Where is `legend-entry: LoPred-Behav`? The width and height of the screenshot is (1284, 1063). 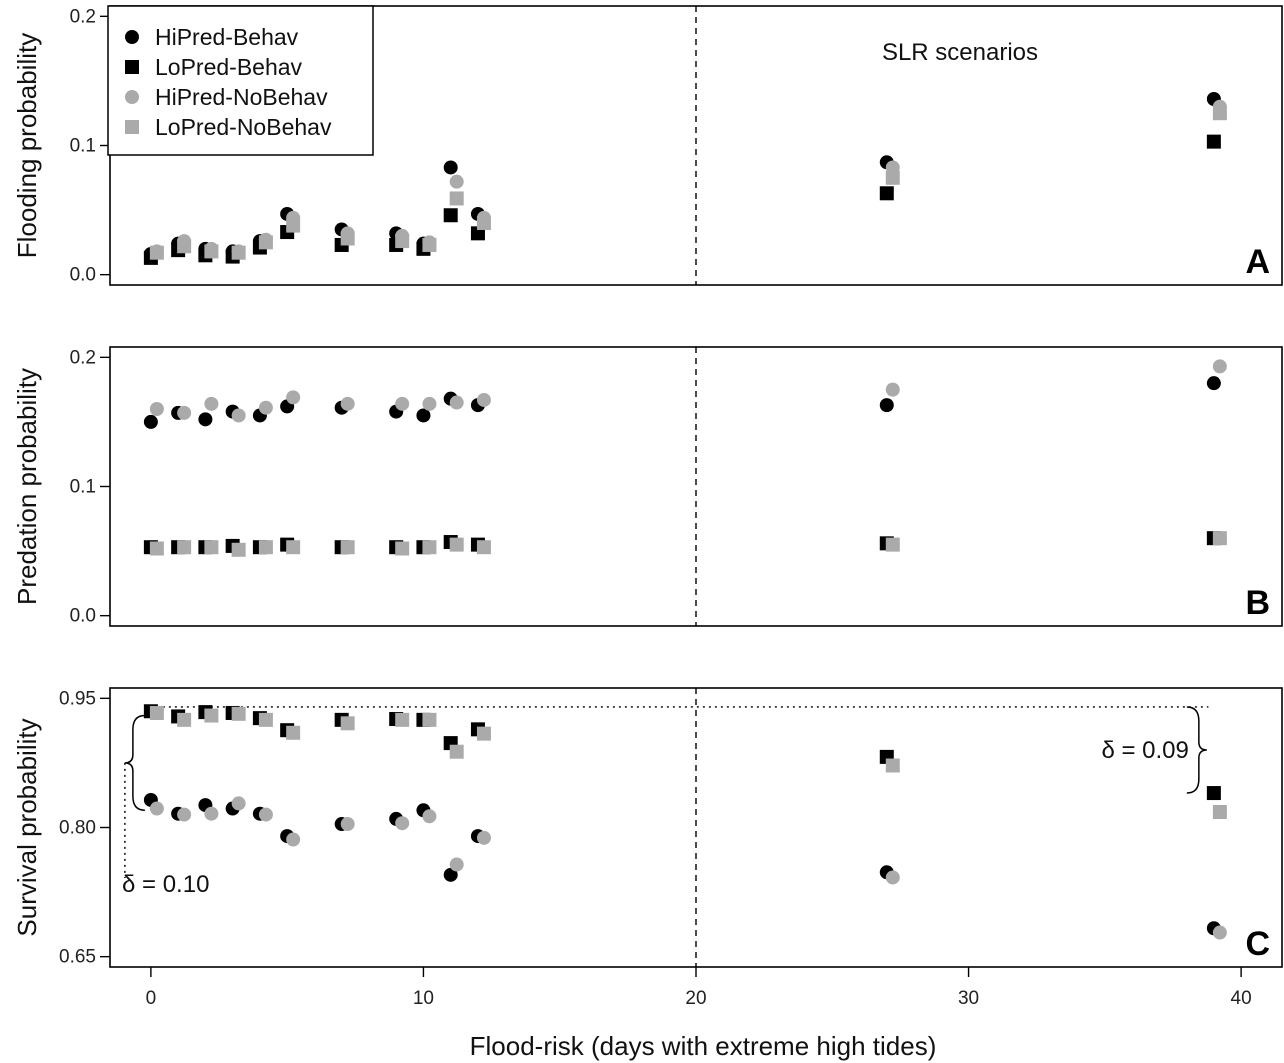 legend-entry: LoPred-Behav is located at coordinates (214, 67).